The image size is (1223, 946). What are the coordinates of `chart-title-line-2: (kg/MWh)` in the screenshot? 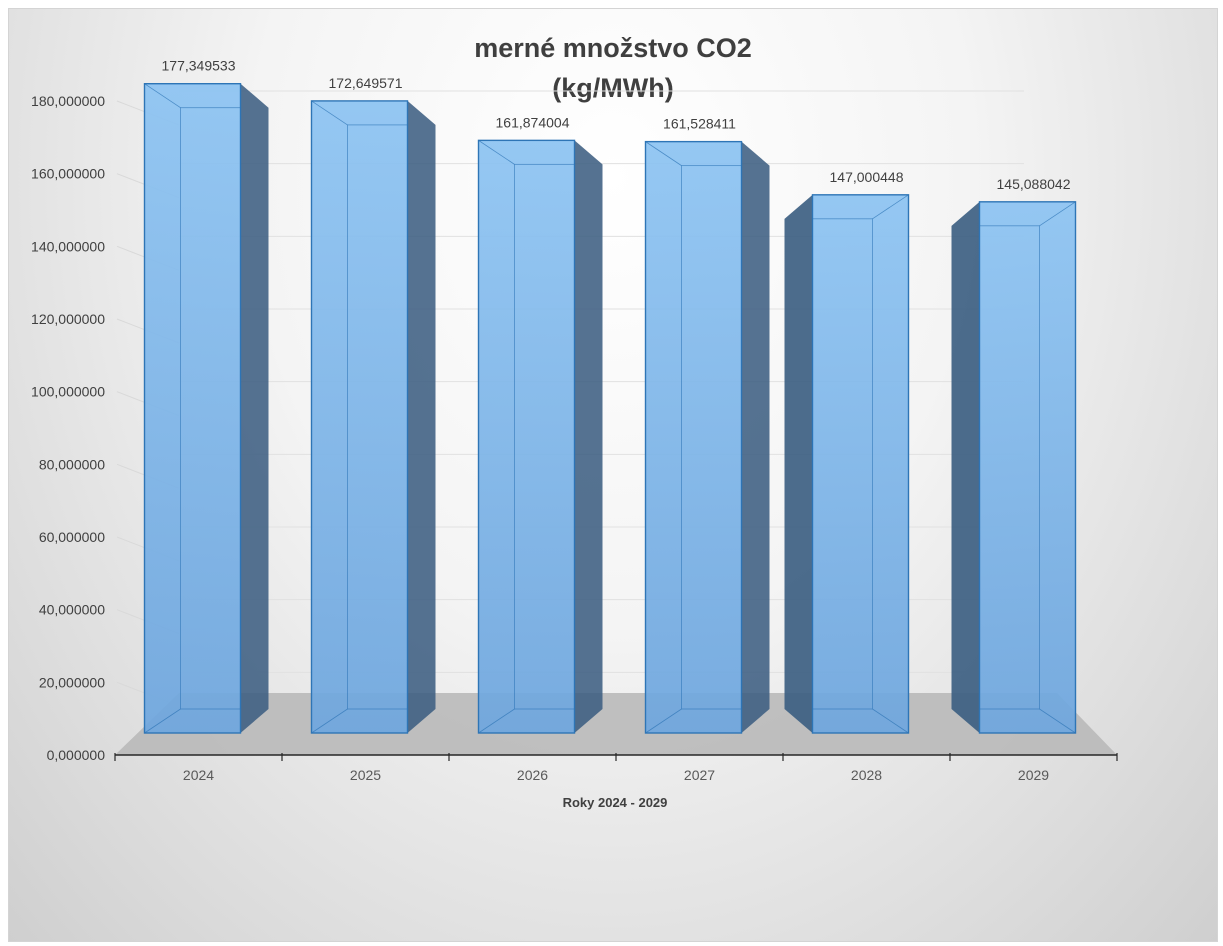 It's located at (612, 88).